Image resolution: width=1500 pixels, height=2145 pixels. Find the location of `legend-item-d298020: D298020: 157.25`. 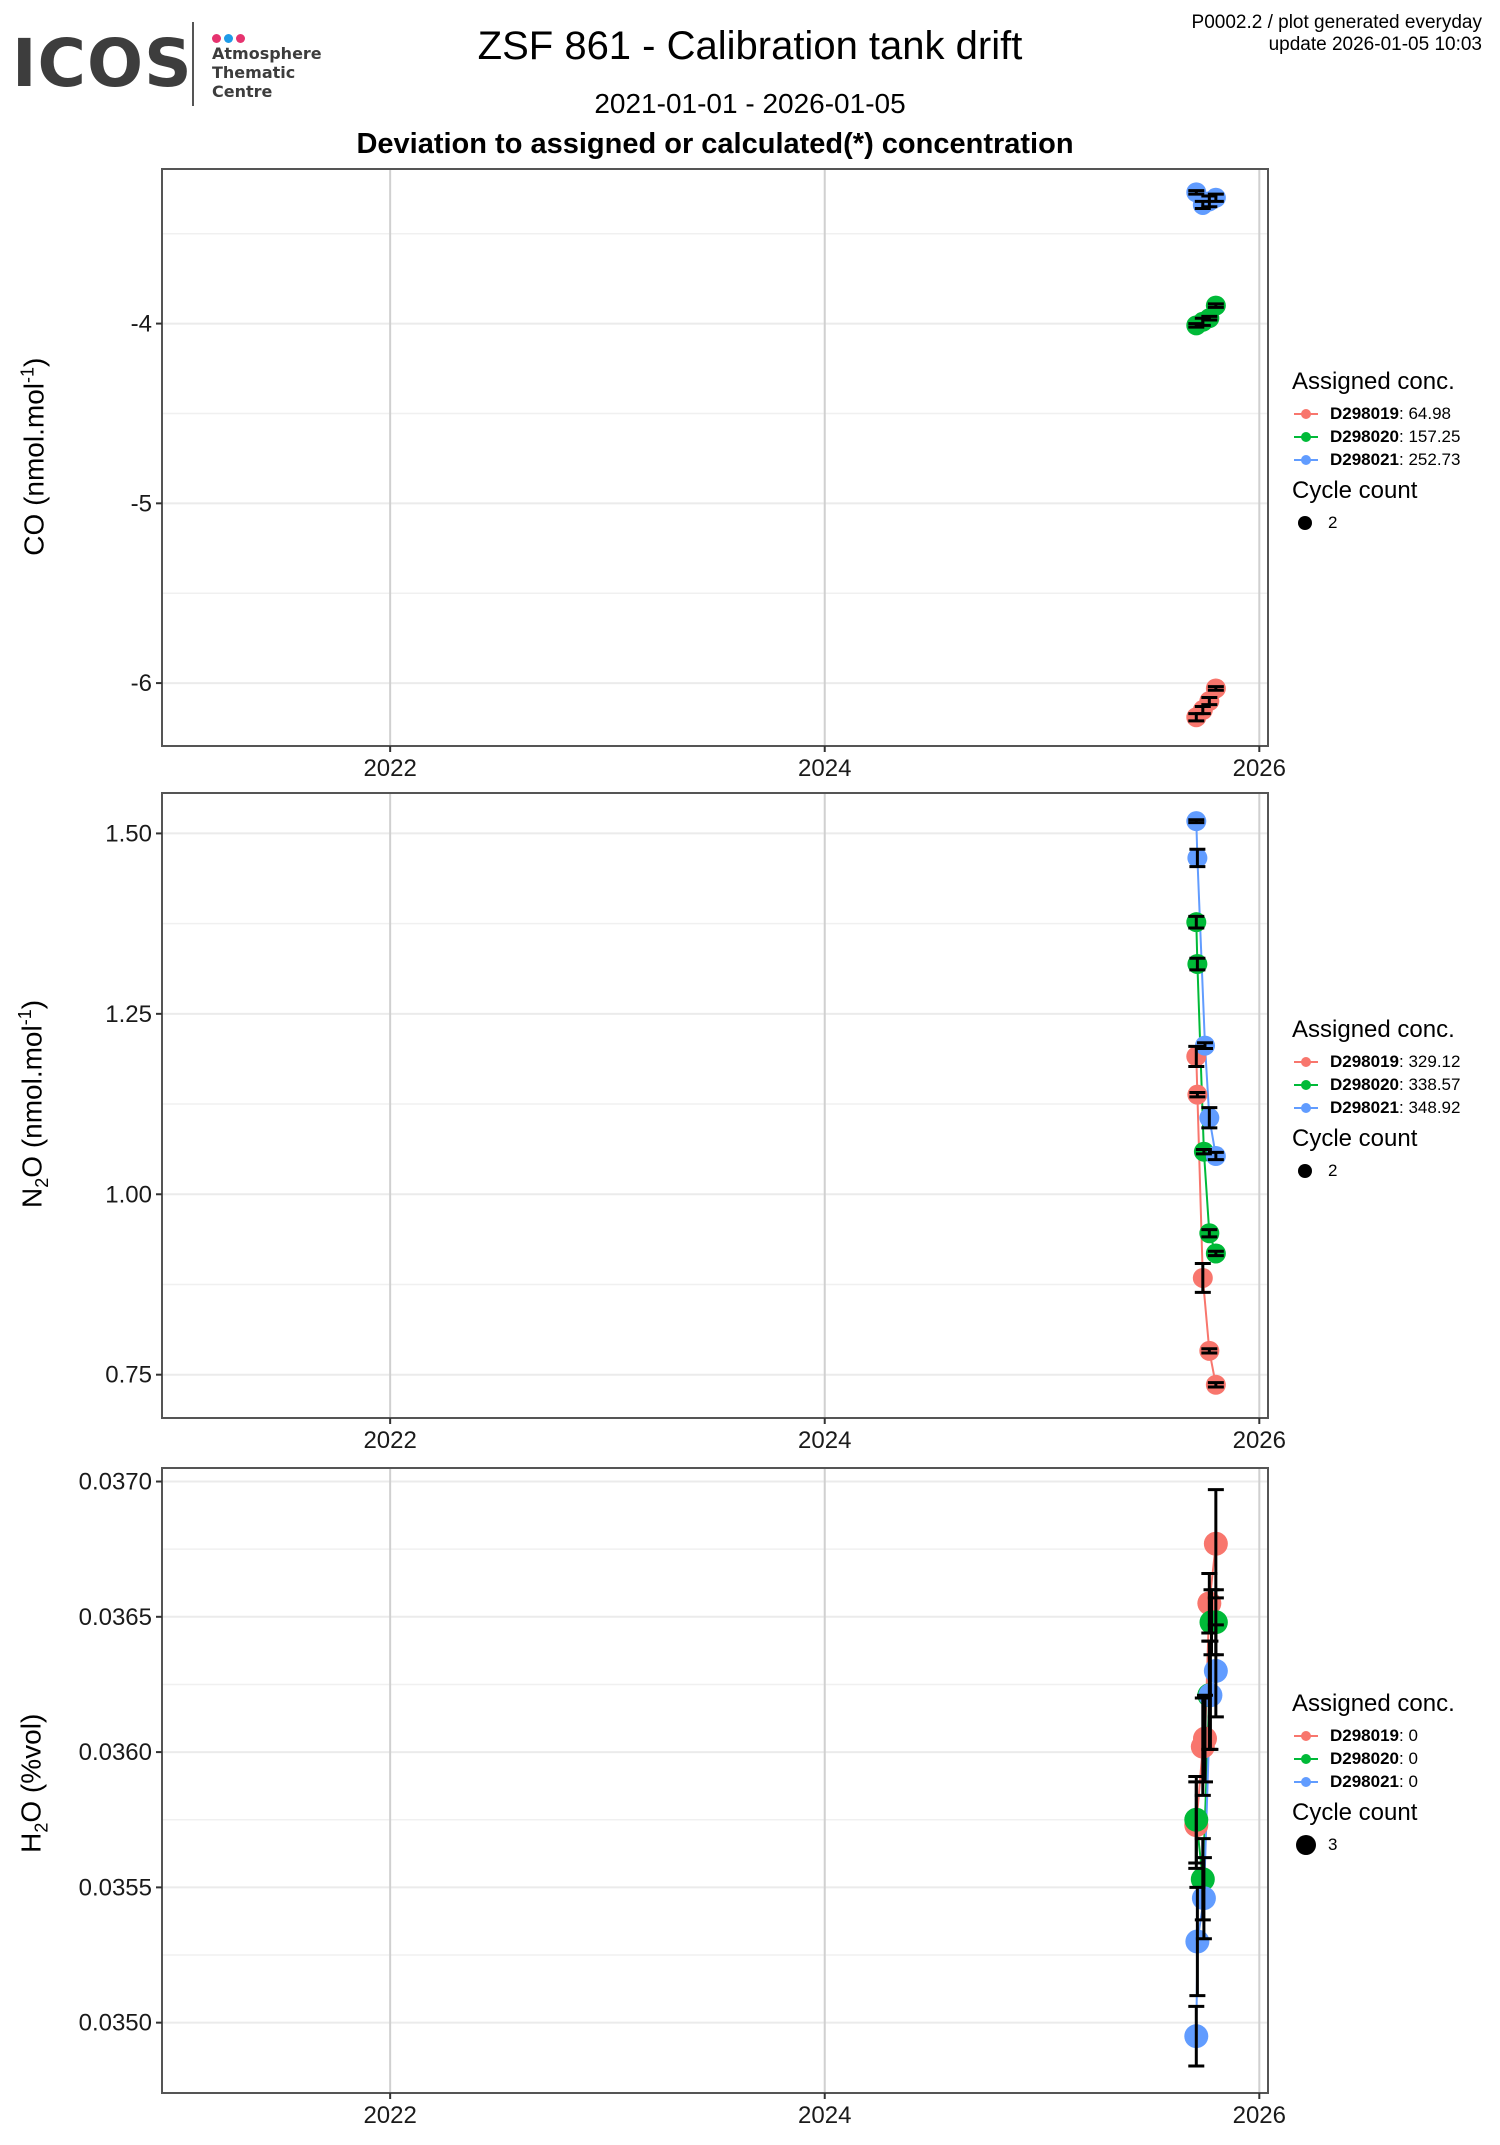

legend-item-d298020: D298020: 157.25 is located at coordinates (1376, 436).